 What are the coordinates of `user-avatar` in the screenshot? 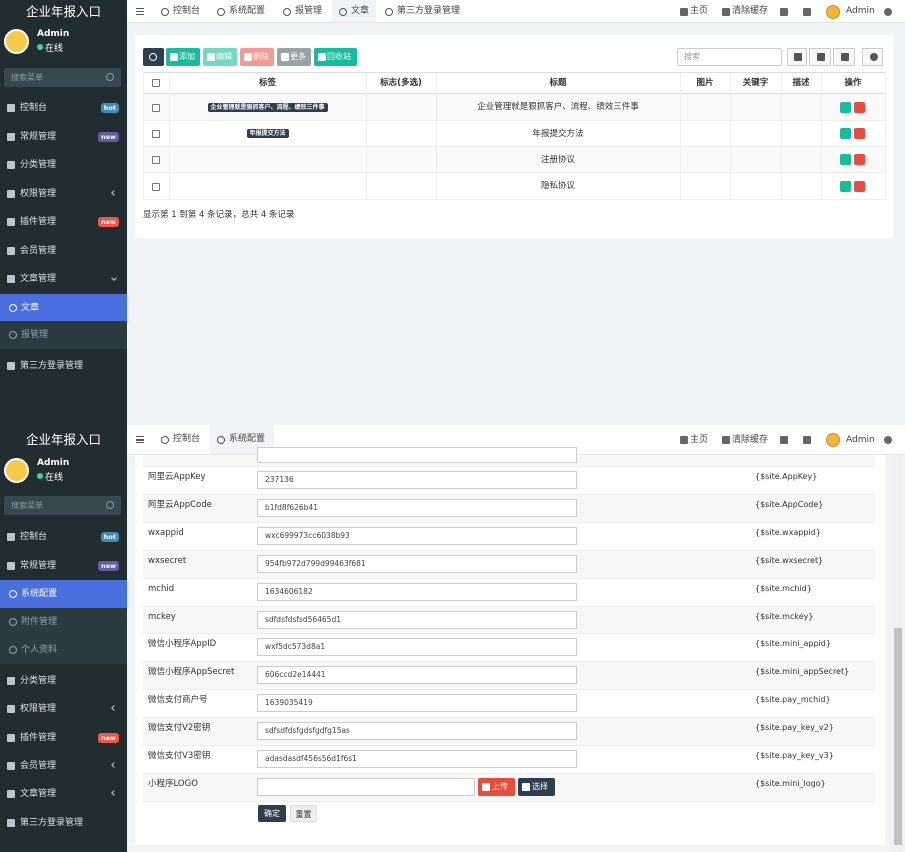 It's located at (16, 470).